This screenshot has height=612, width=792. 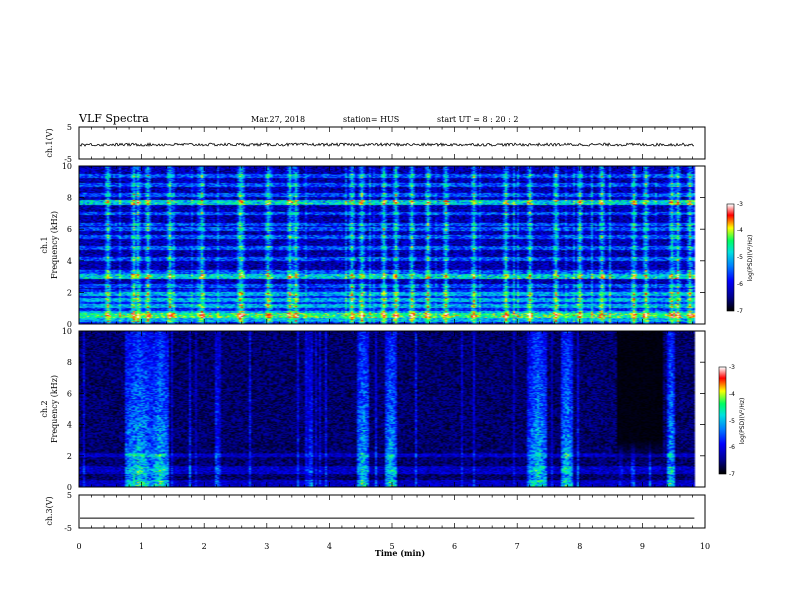 What do you see at coordinates (391, 546) in the screenshot?
I see `x-ticklabel-5: 5` at bounding box center [391, 546].